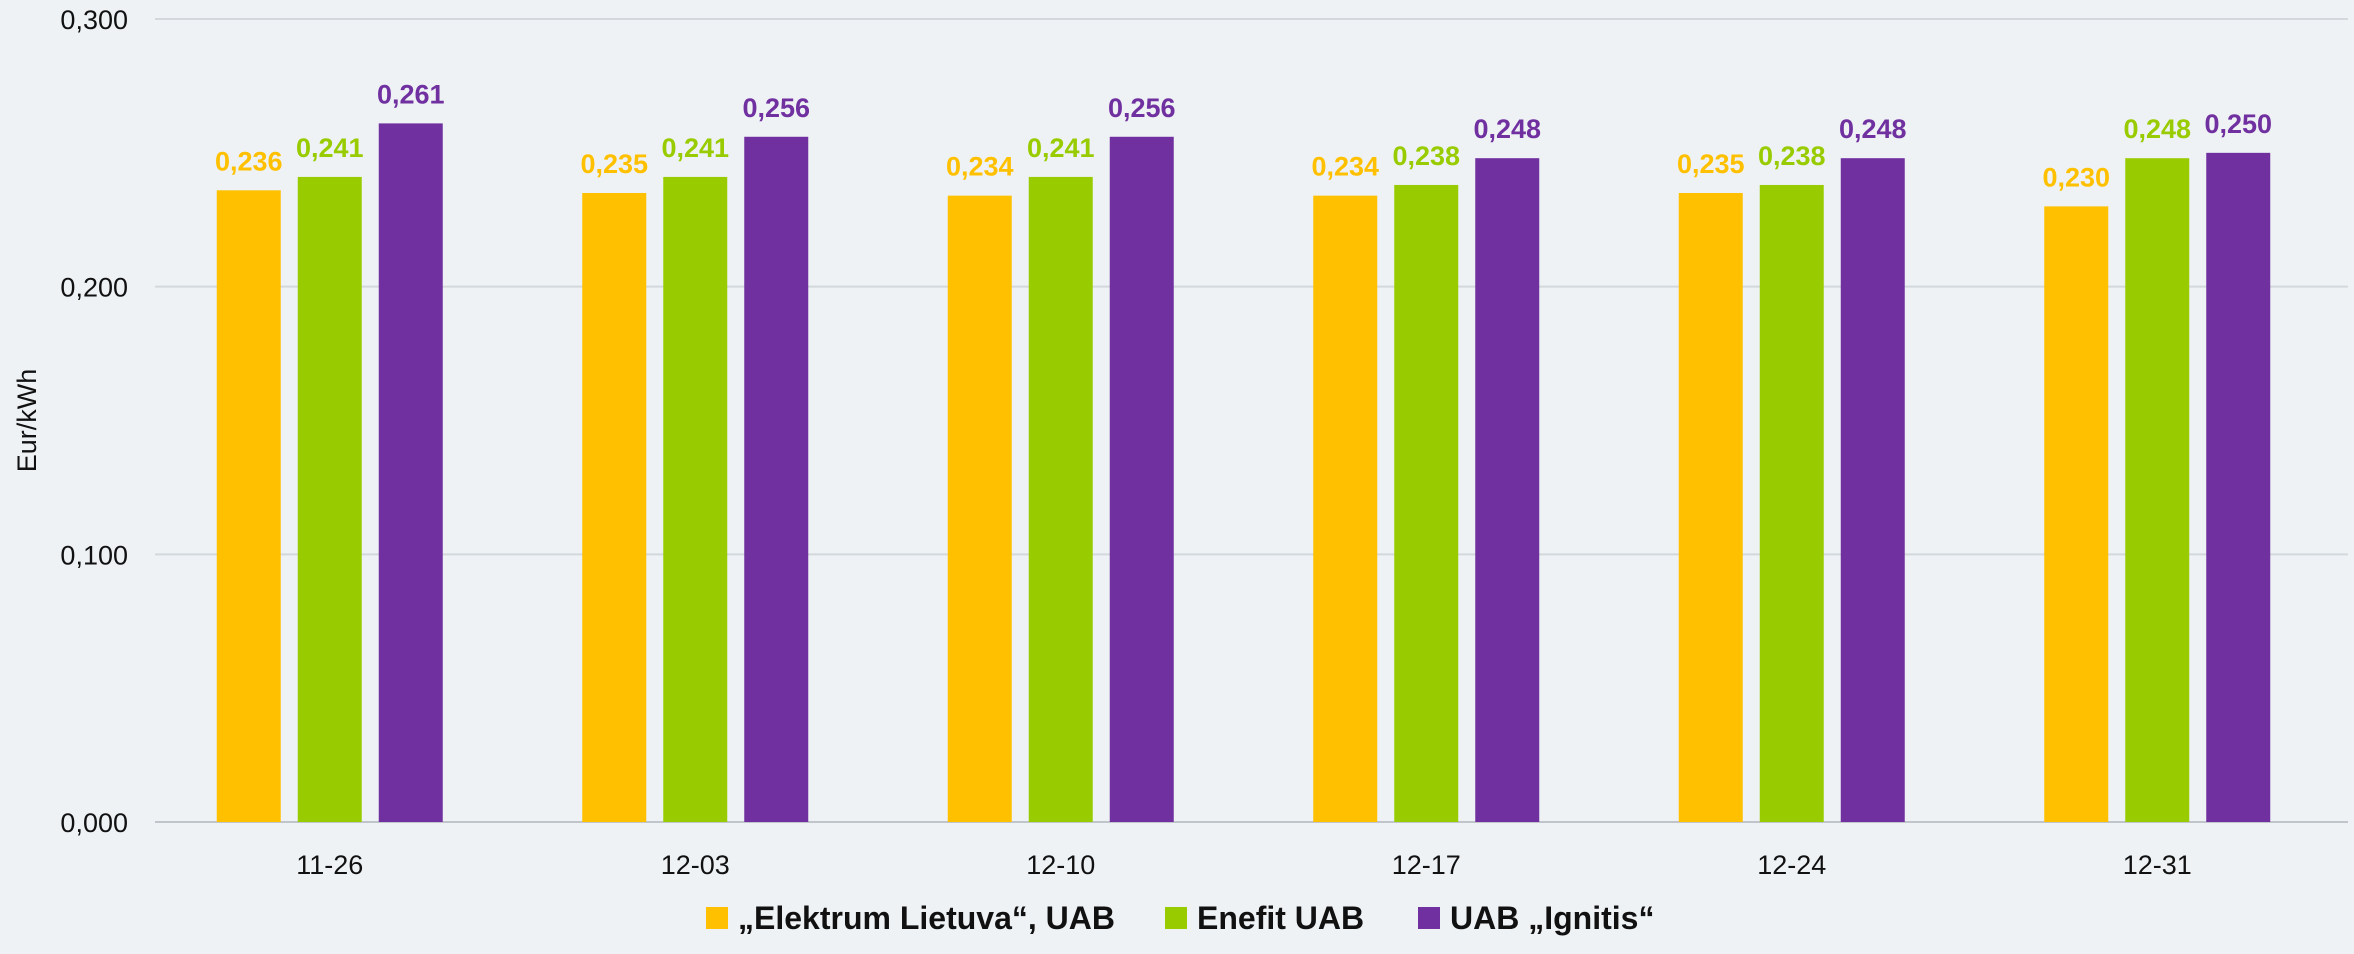  Describe the element at coordinates (329, 865) in the screenshot. I see `x-tick-label: 11-26` at that location.